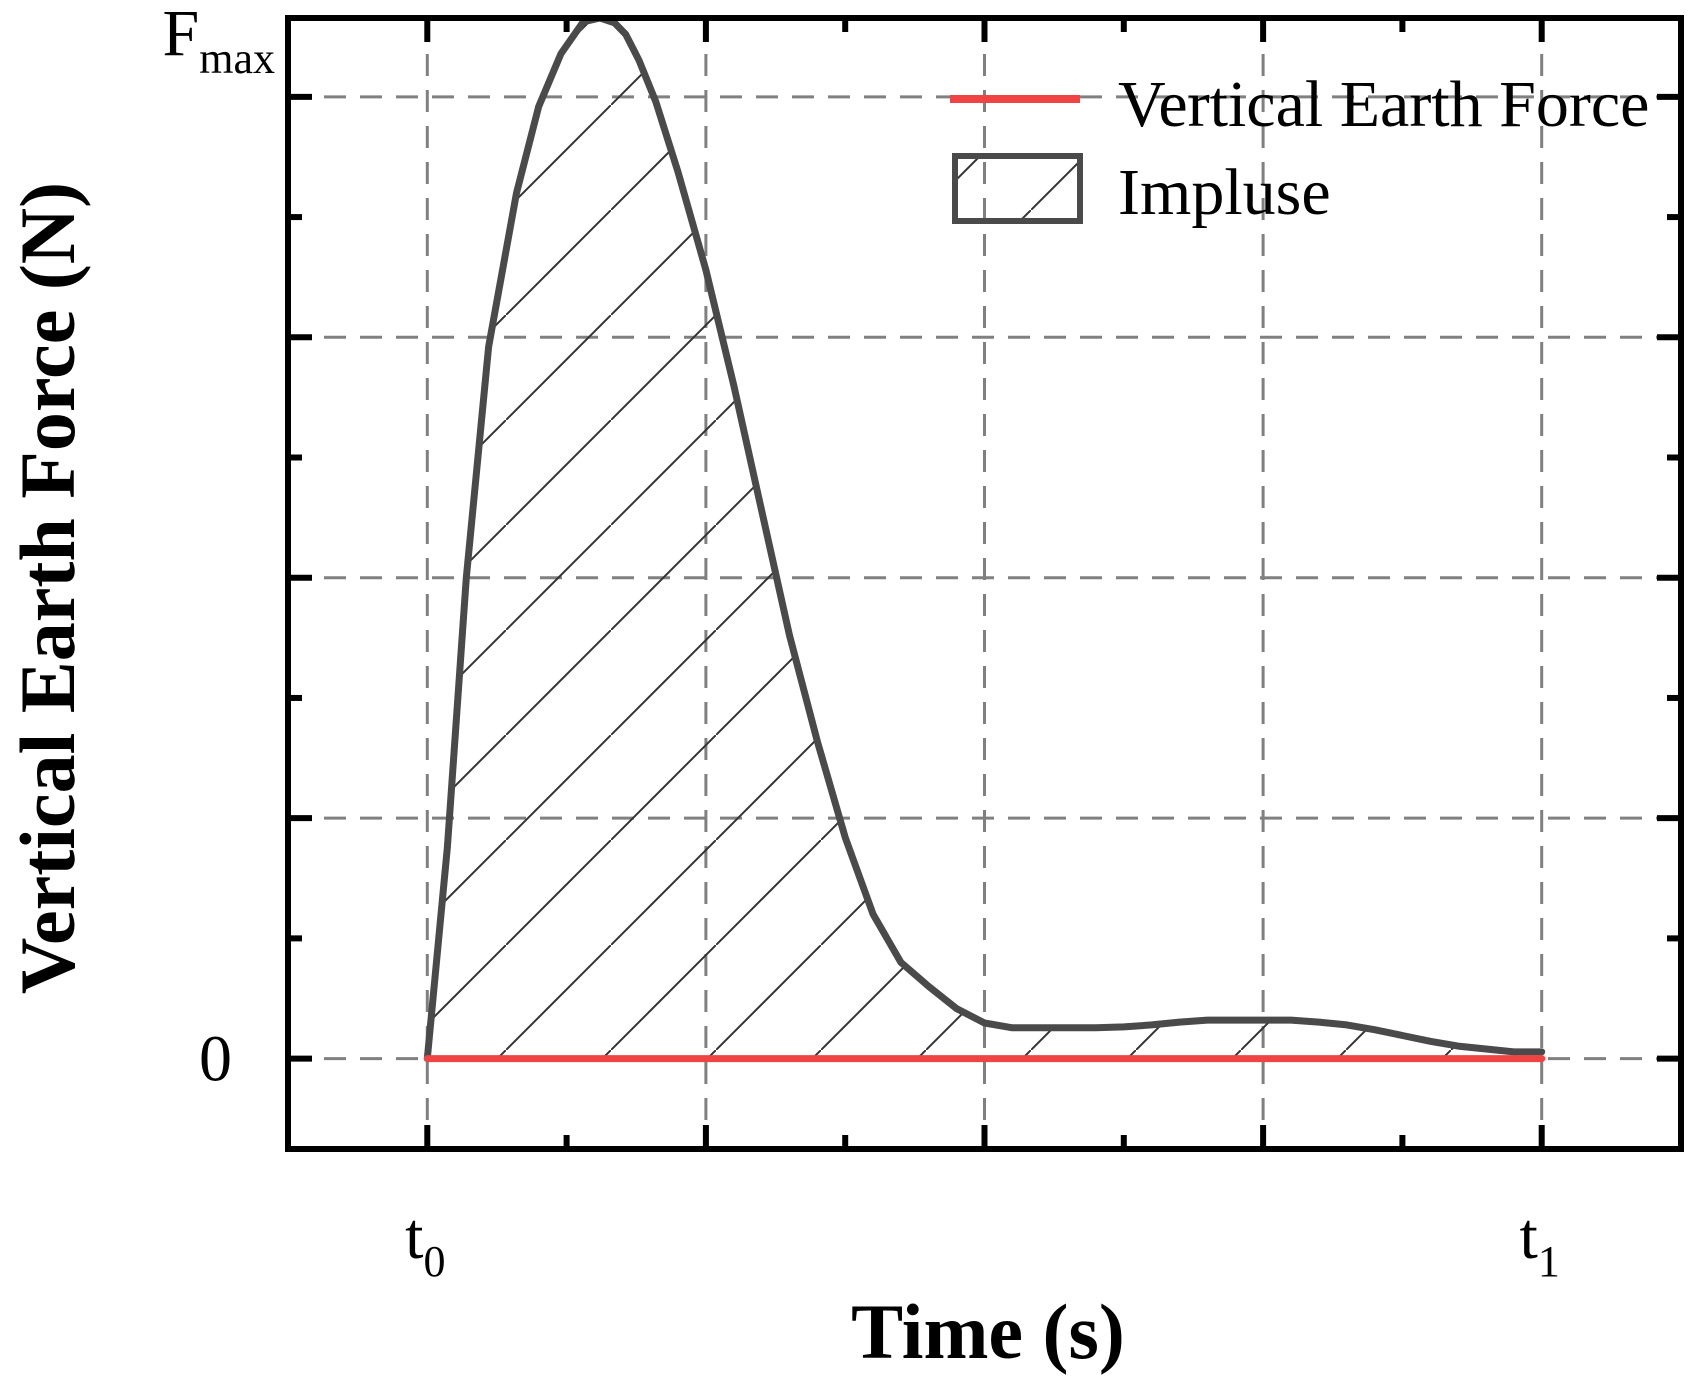  Describe the element at coordinates (1540, 1243) in the screenshot. I see `x-tick-label-1: t1` at that location.